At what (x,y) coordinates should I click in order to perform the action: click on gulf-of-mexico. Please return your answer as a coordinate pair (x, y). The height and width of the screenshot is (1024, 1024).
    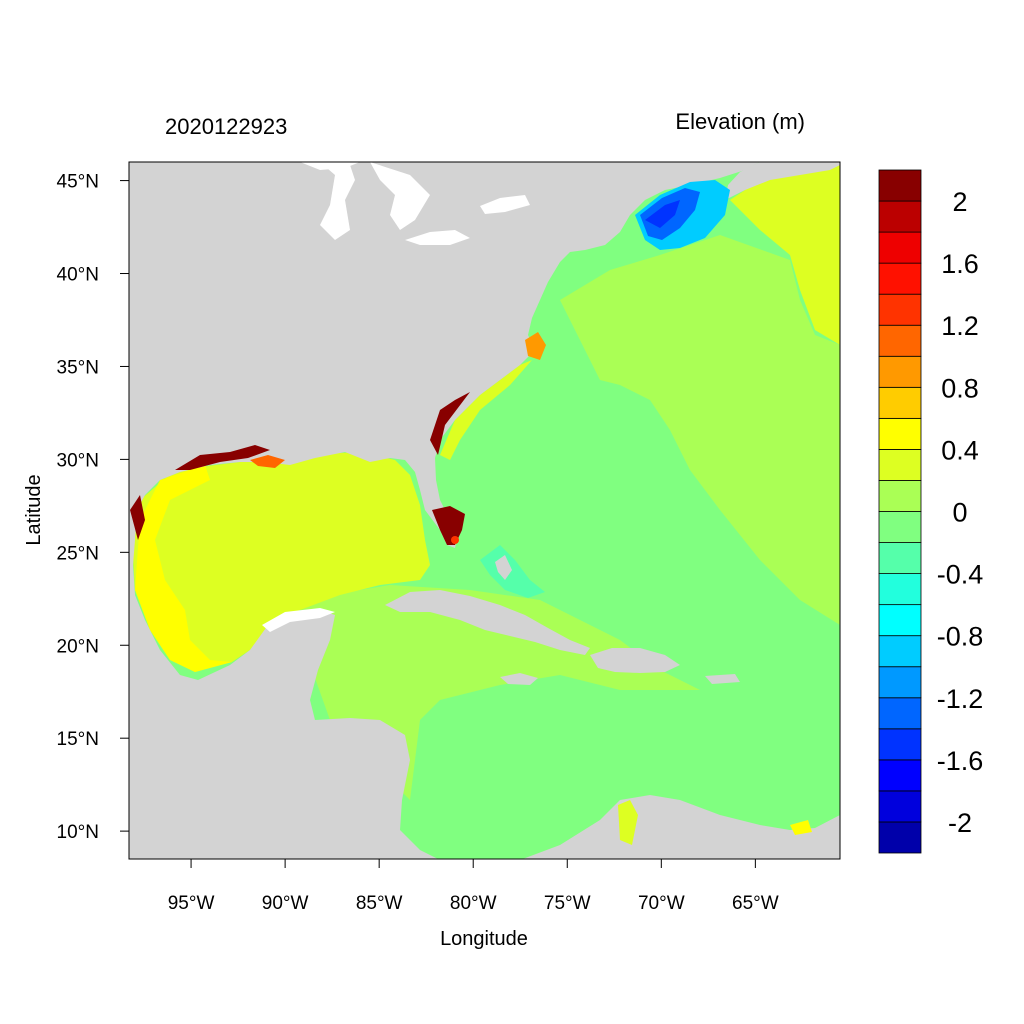
    Looking at the image, I should click on (281, 562).